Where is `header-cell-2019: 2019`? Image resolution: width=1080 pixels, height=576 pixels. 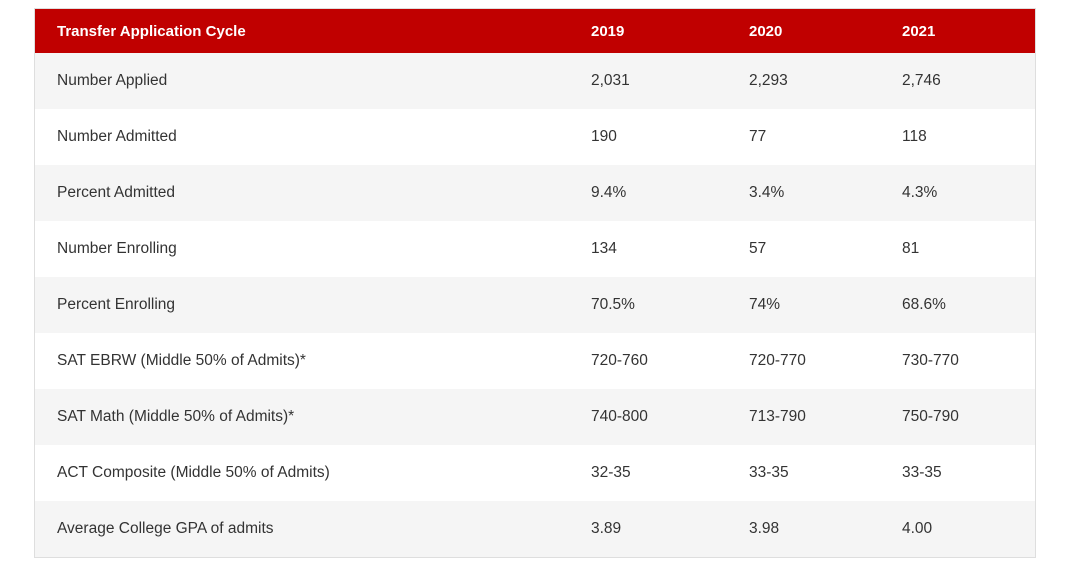 header-cell-2019: 2019 is located at coordinates (608, 31).